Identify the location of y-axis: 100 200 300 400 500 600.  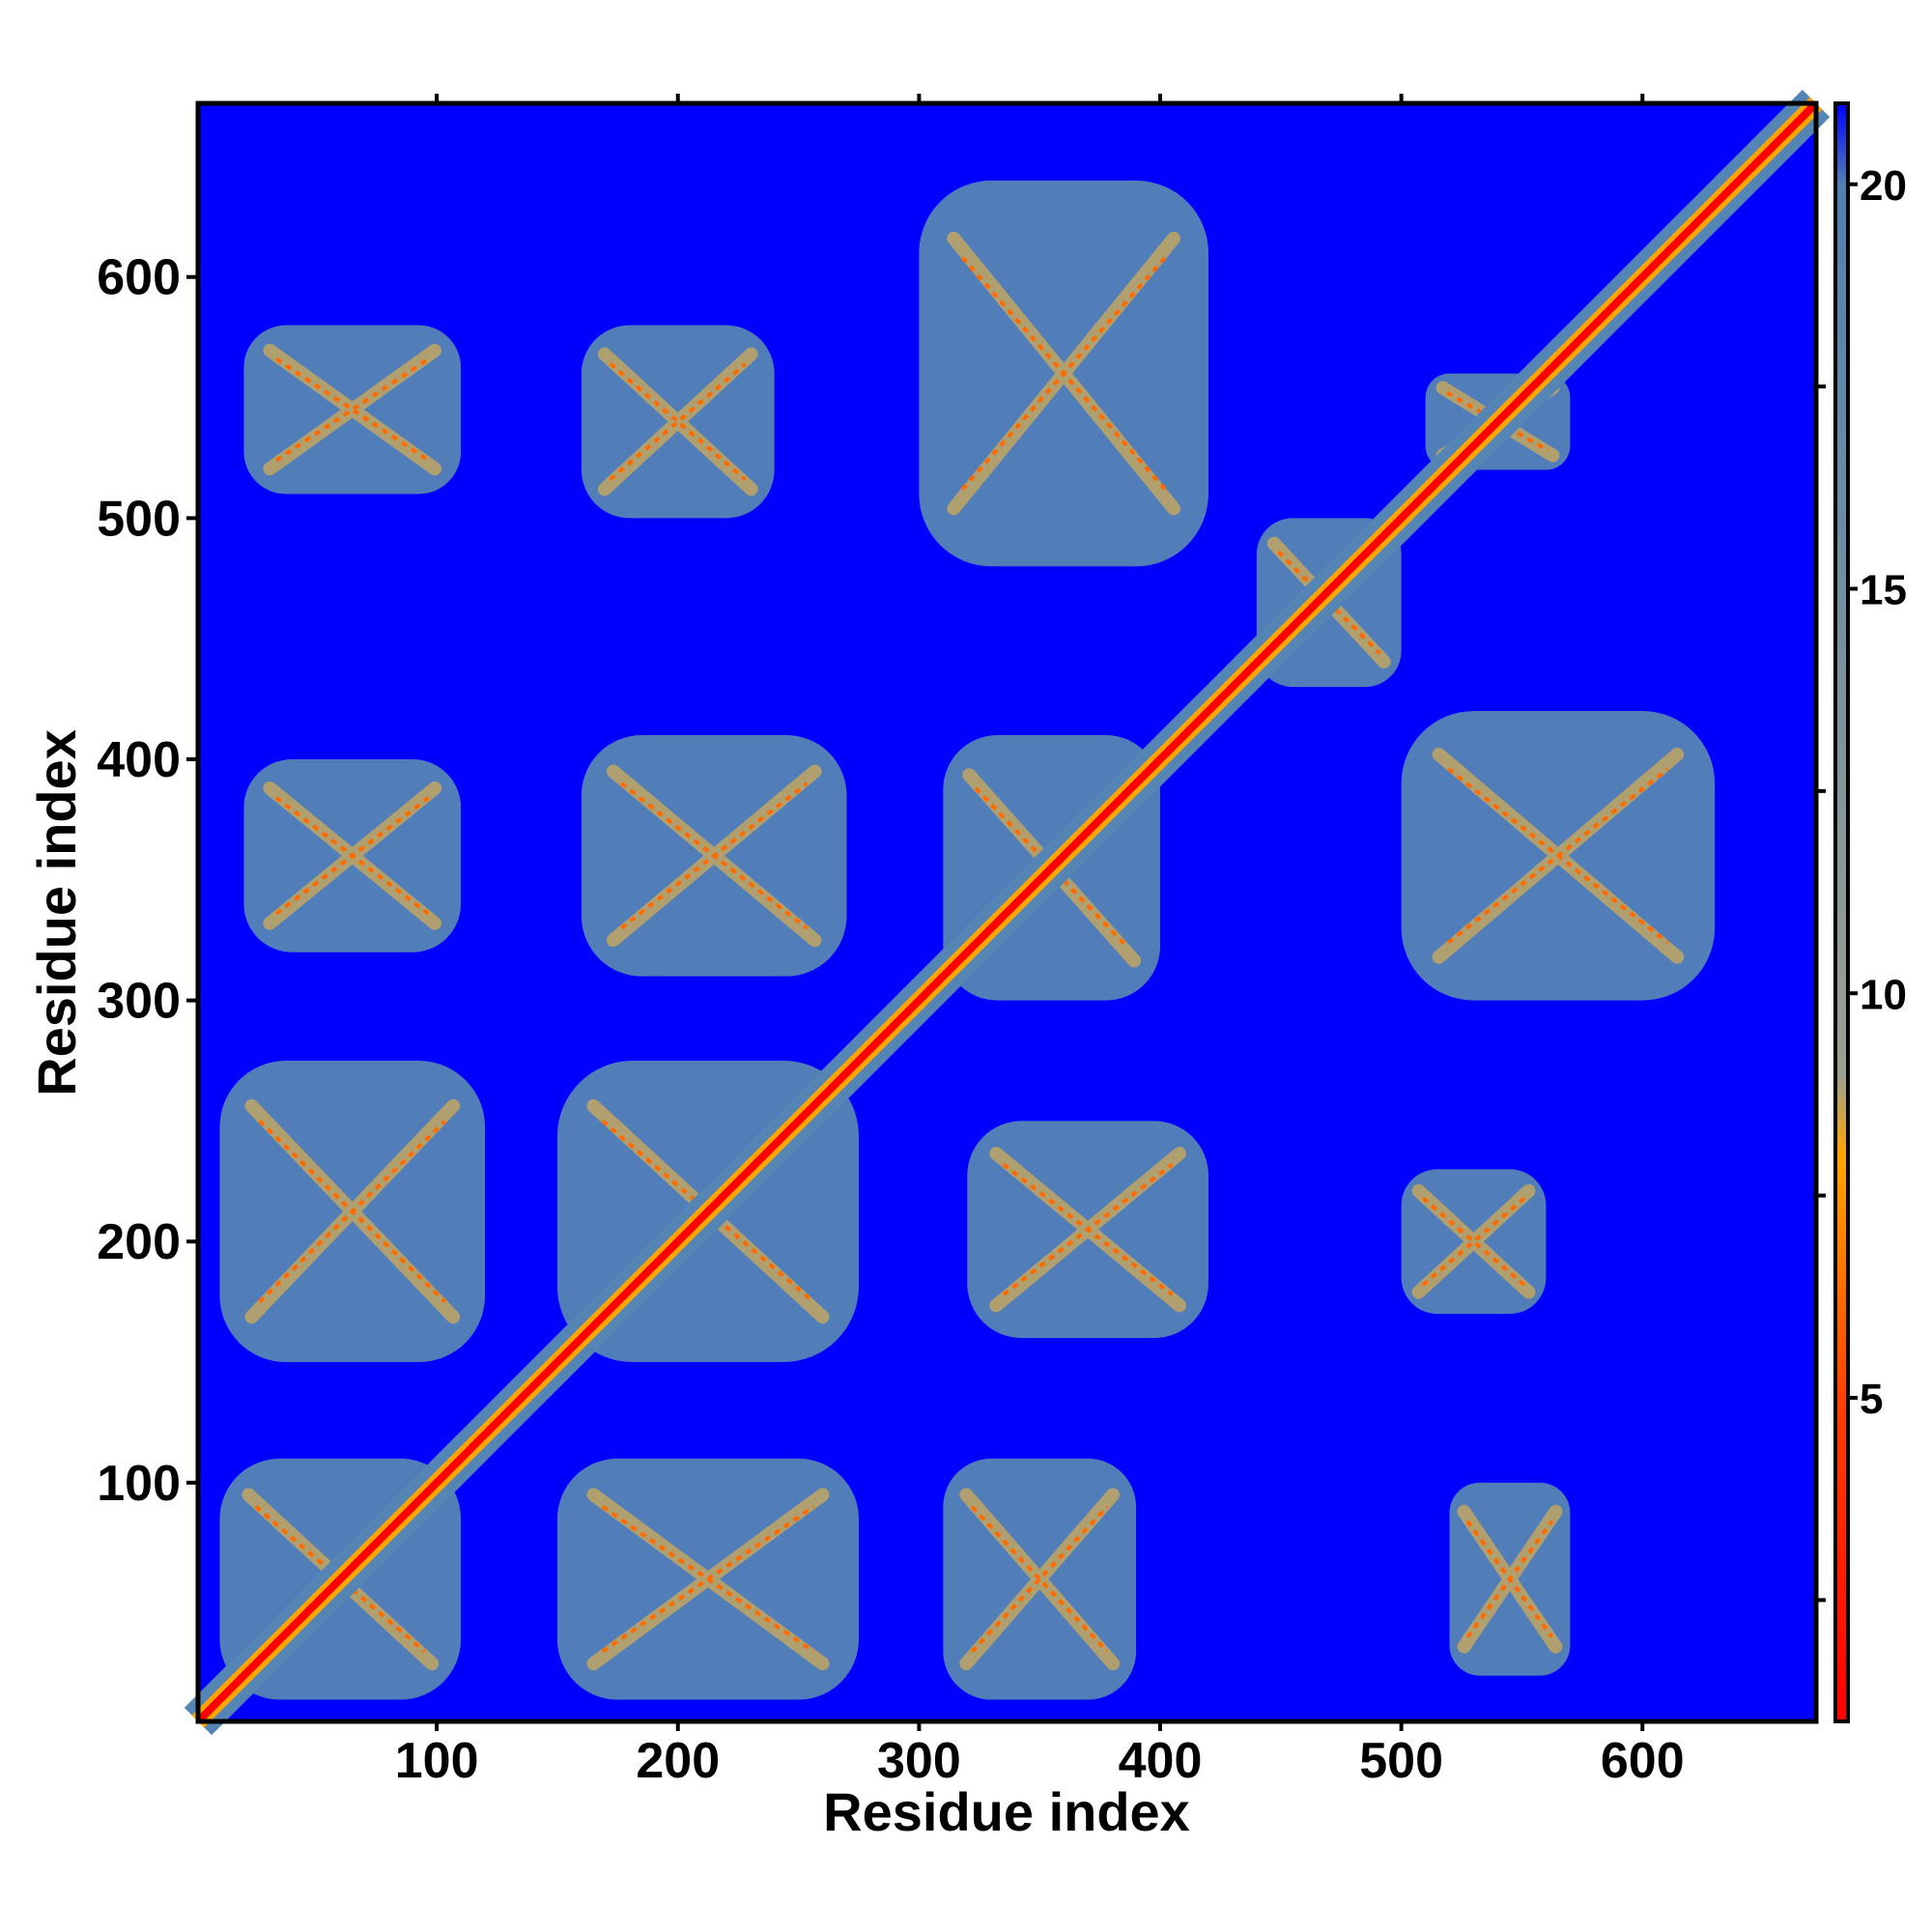
(147, 881).